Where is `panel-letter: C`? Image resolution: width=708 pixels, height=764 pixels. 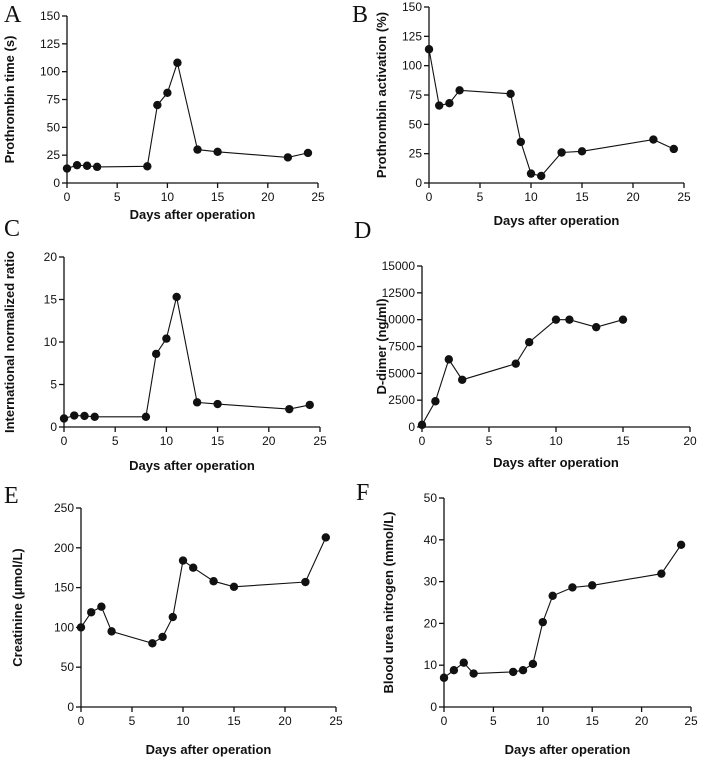 panel-letter: C is located at coordinates (12, 229).